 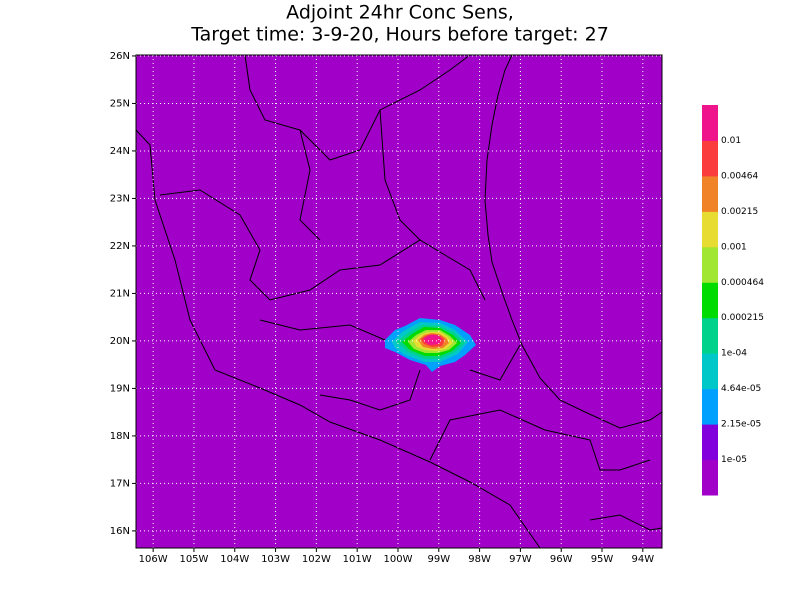 What do you see at coordinates (742, 283) in the screenshot?
I see `colorbar-label: 0.000464` at bounding box center [742, 283].